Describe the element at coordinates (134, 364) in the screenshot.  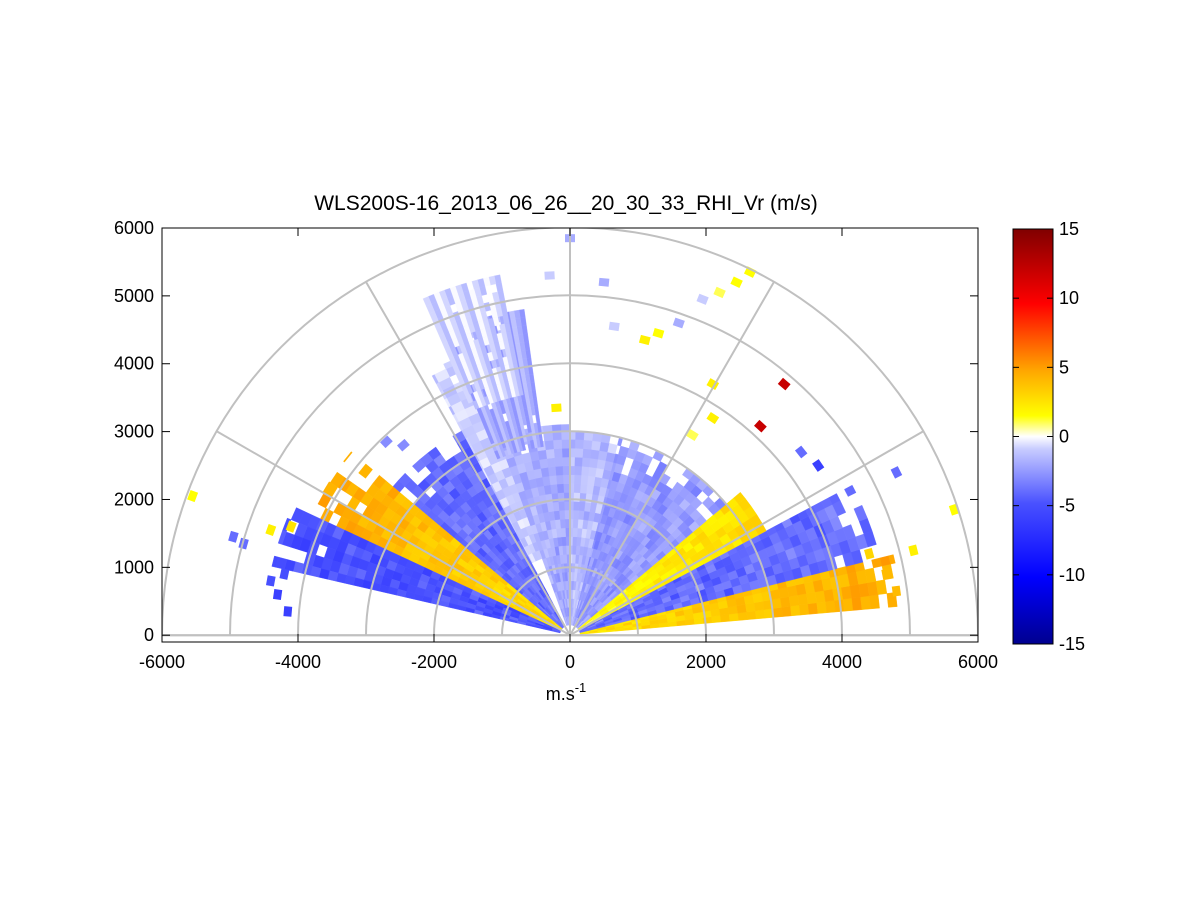
I see `y-tick-label: 4000` at that location.